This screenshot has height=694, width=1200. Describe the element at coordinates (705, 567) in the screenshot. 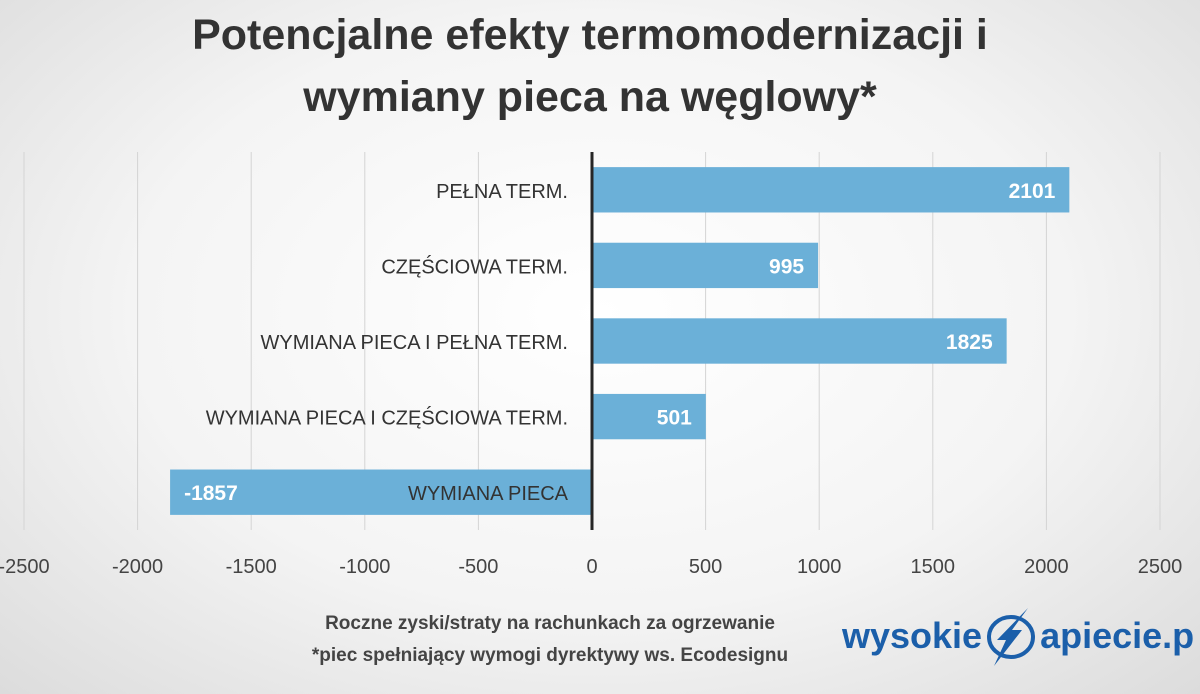

I see `x-tick-label-6: 500` at that location.